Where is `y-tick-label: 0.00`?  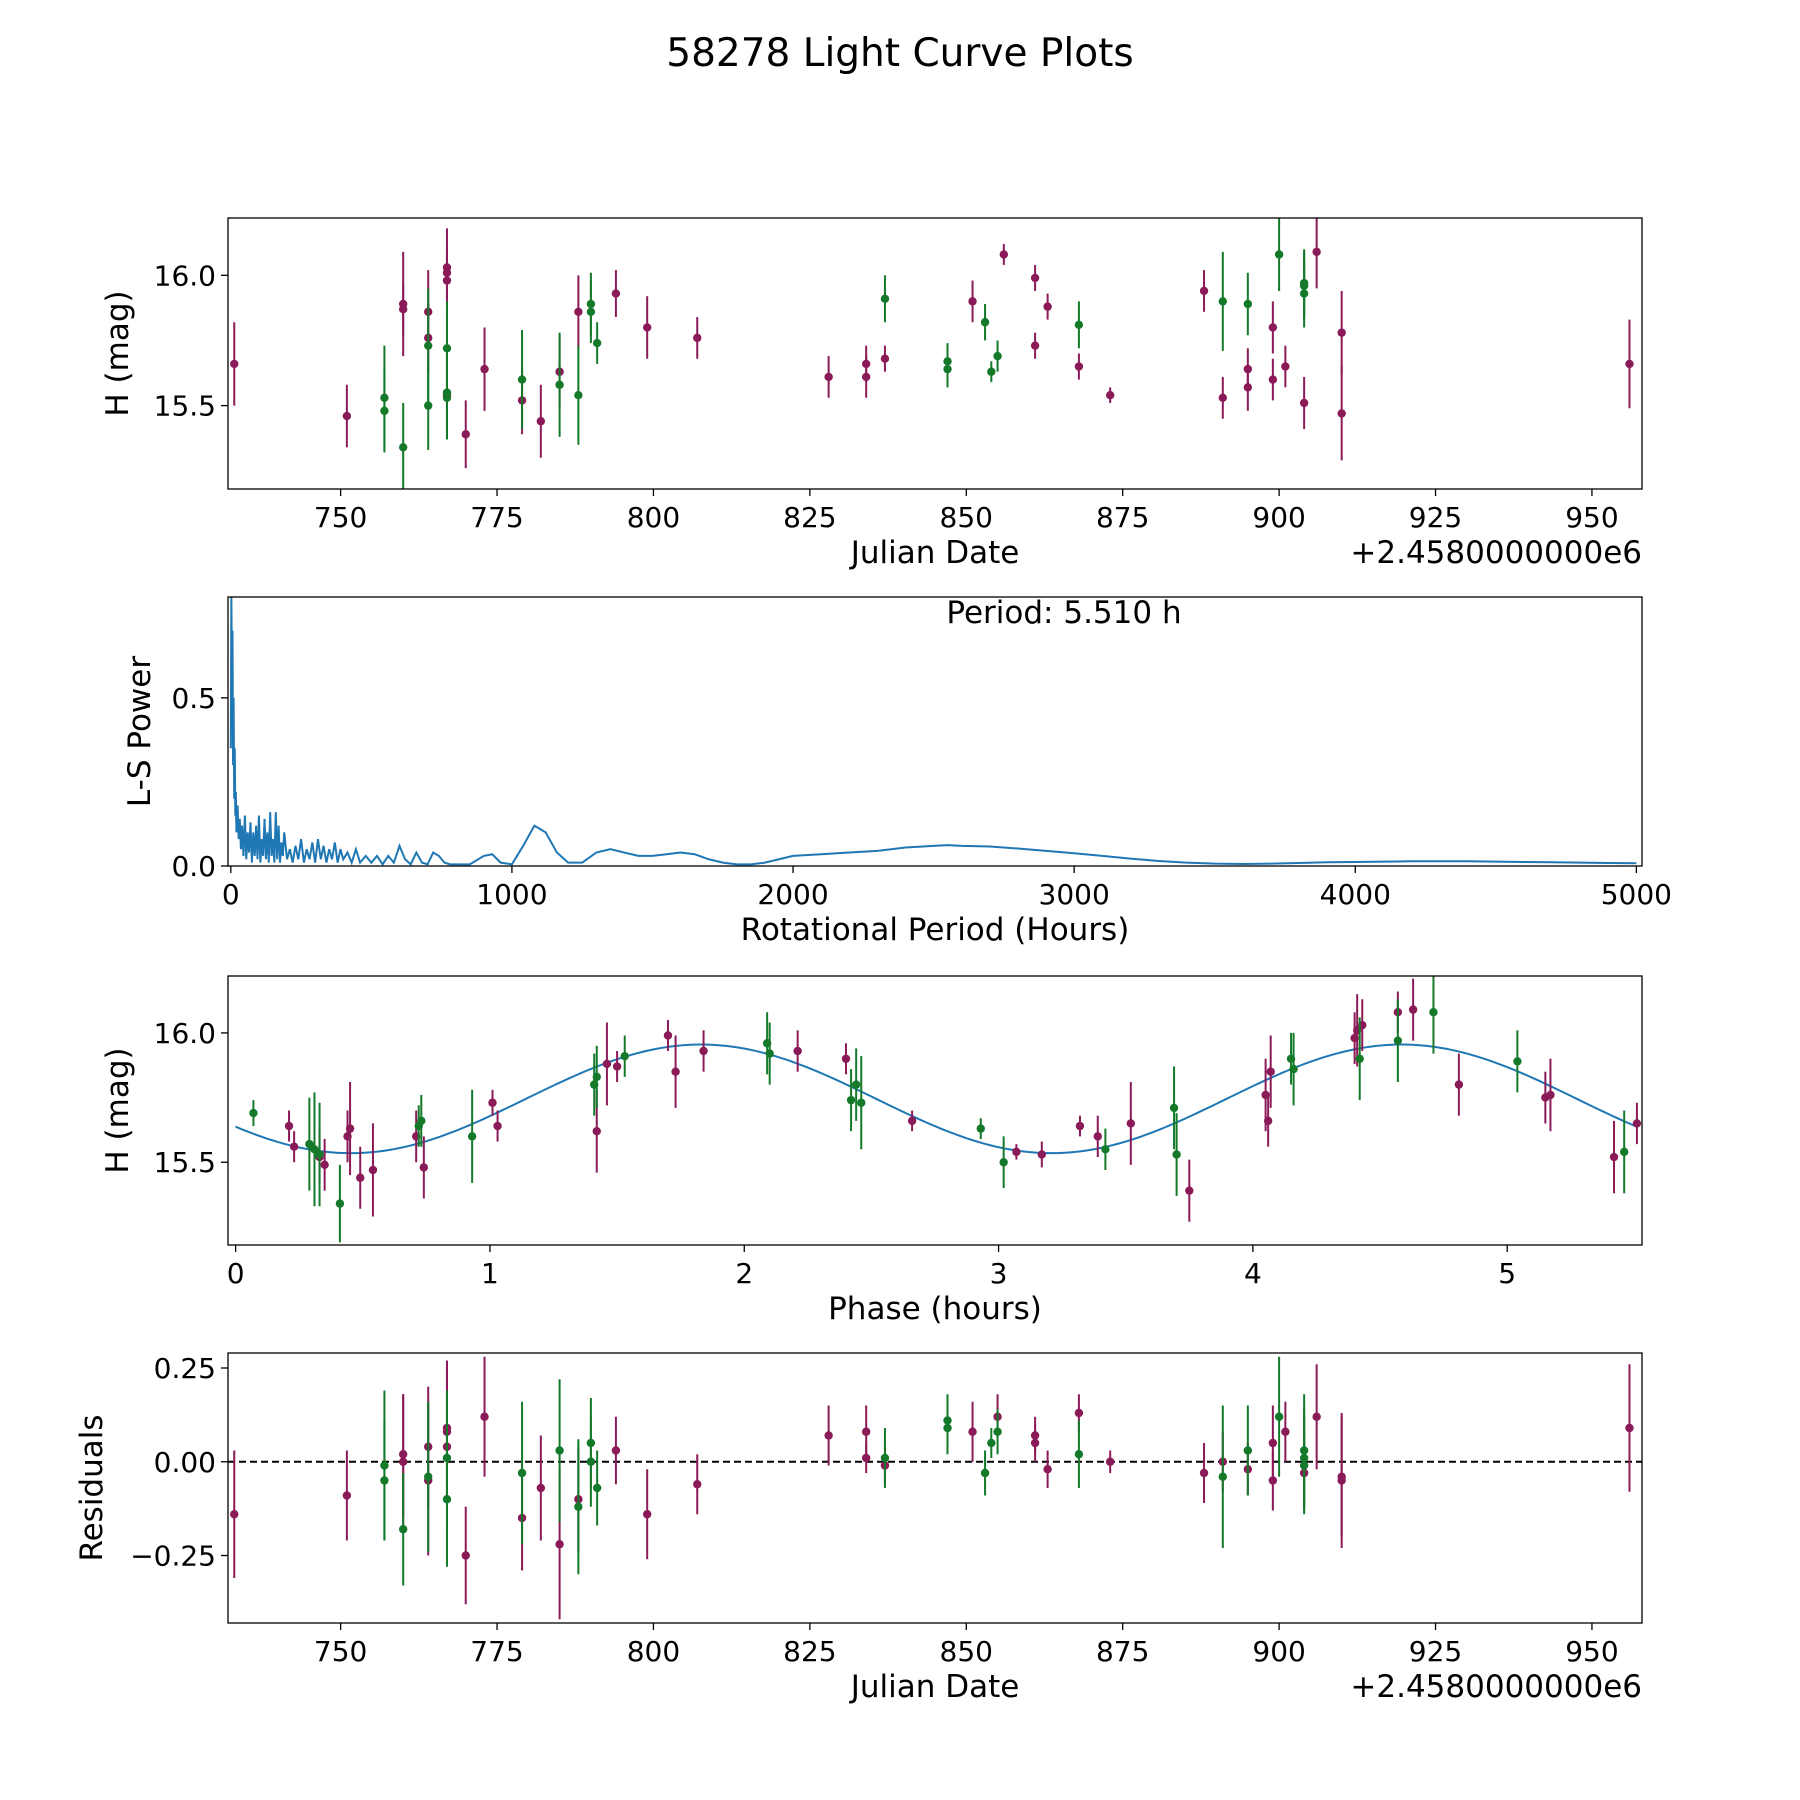 y-tick-label: 0.00 is located at coordinates (185, 1462).